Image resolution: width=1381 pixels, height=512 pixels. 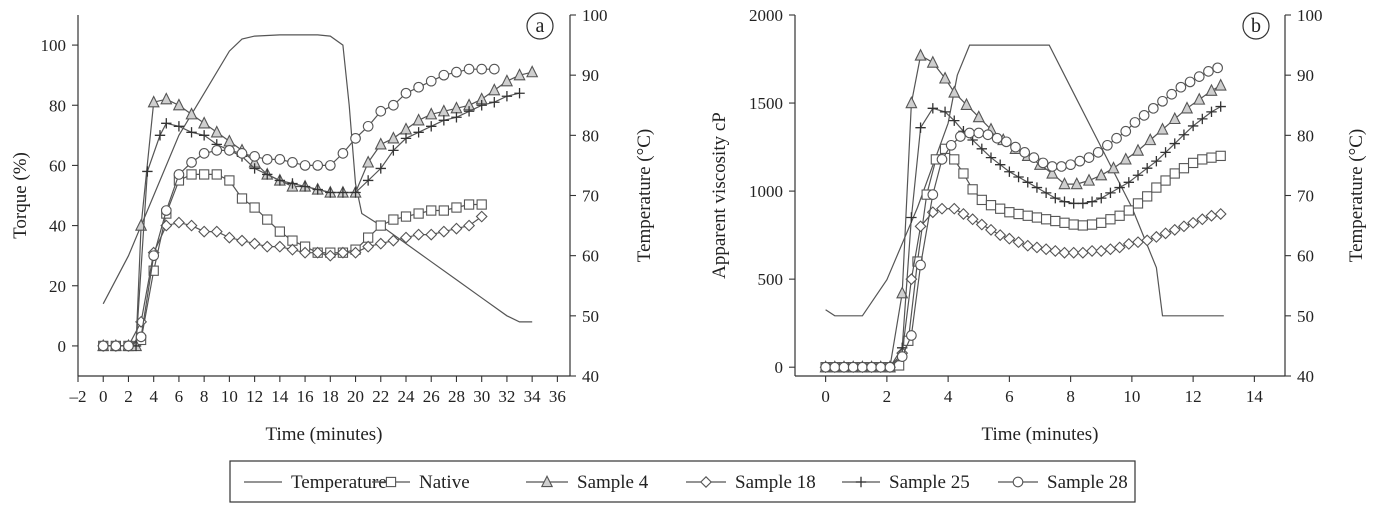 I want to click on y-tick-label: 2000, so click(x=766, y=15).